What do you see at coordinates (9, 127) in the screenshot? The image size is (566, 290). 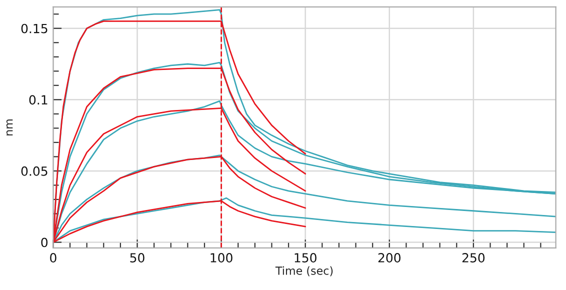 I see `y-axis-title: nm` at bounding box center [9, 127].